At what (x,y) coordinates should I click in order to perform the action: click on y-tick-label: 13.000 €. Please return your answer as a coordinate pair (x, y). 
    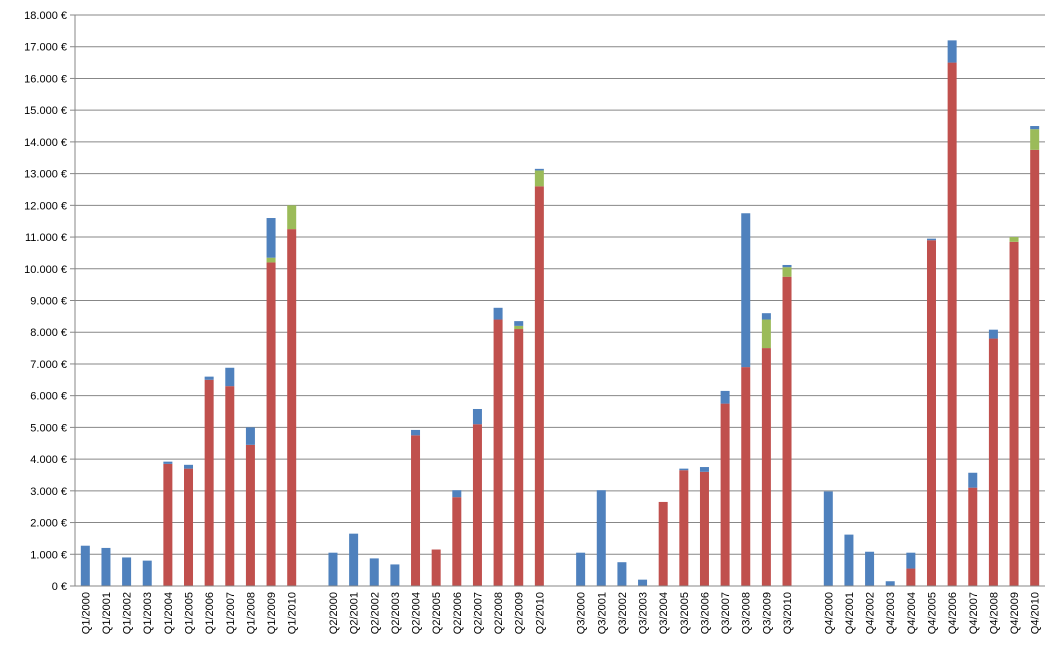
    Looking at the image, I should click on (45, 175).